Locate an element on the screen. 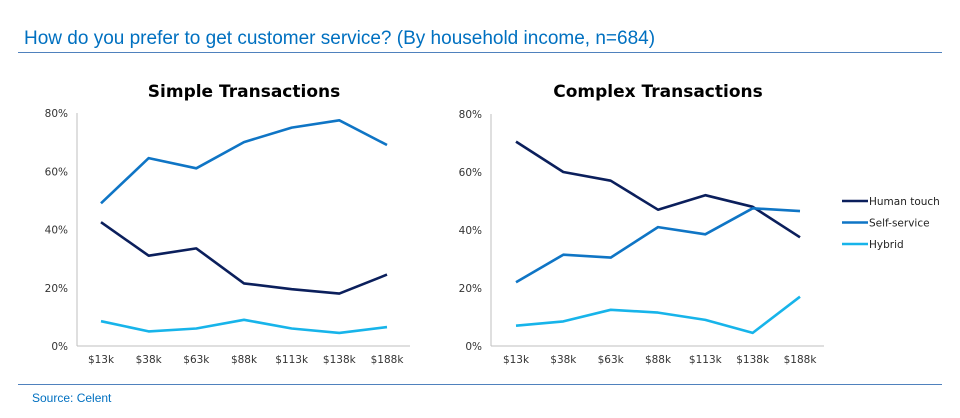  legend-item: Hybrid is located at coordinates (873, 245).